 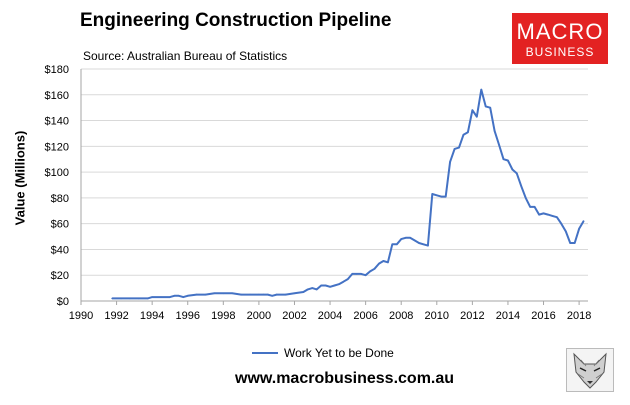 What do you see at coordinates (60, 199) in the screenshot?
I see `y-tick-label: $80` at bounding box center [60, 199].